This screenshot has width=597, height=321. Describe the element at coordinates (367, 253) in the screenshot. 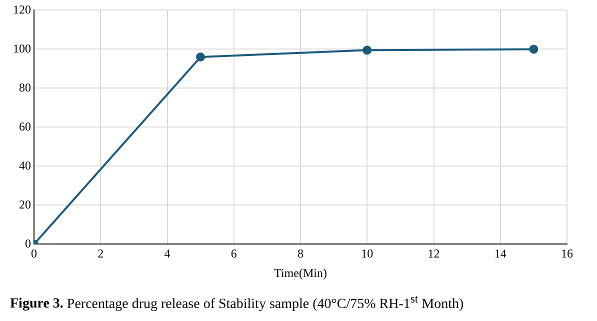

I see `x-tick-label: 10` at that location.